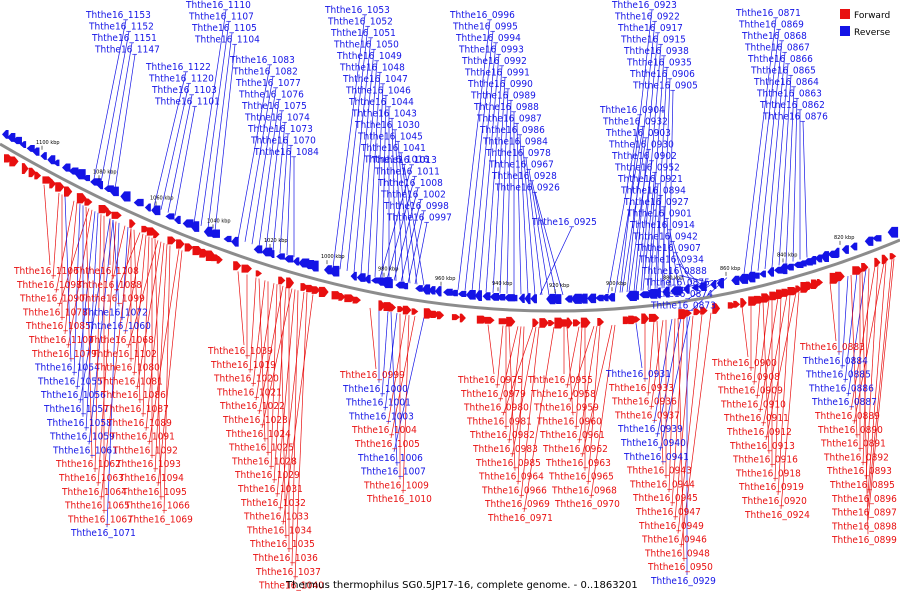 The image size is (900, 600). I want to click on forward-gene-label: Ththe16_1069, so click(160, 519).